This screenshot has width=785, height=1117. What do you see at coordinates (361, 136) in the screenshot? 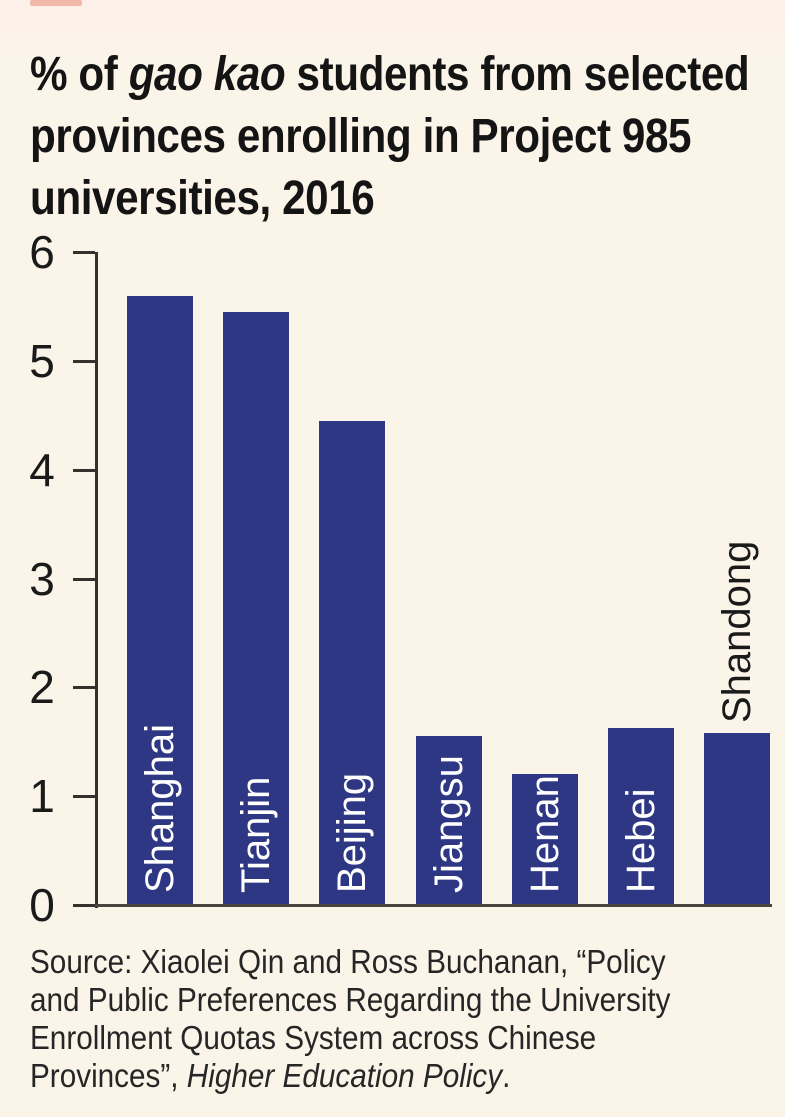
I see `chart-title-line2: provinces enrolling in Project 985` at bounding box center [361, 136].